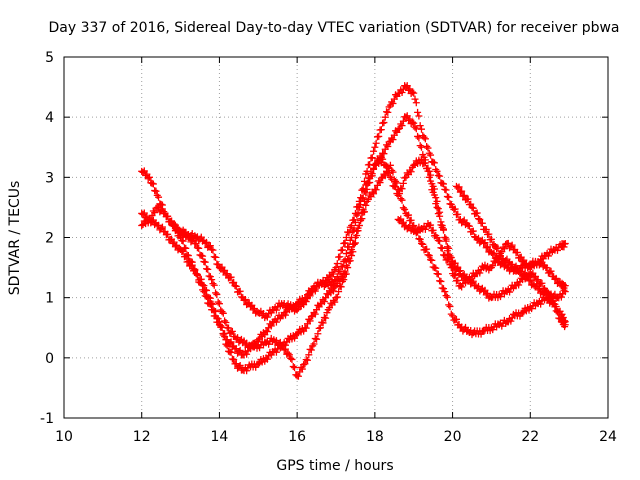 The height and width of the screenshot is (480, 640). Describe the element at coordinates (49, 118) in the screenshot. I see `y-tick-label: 4` at that location.